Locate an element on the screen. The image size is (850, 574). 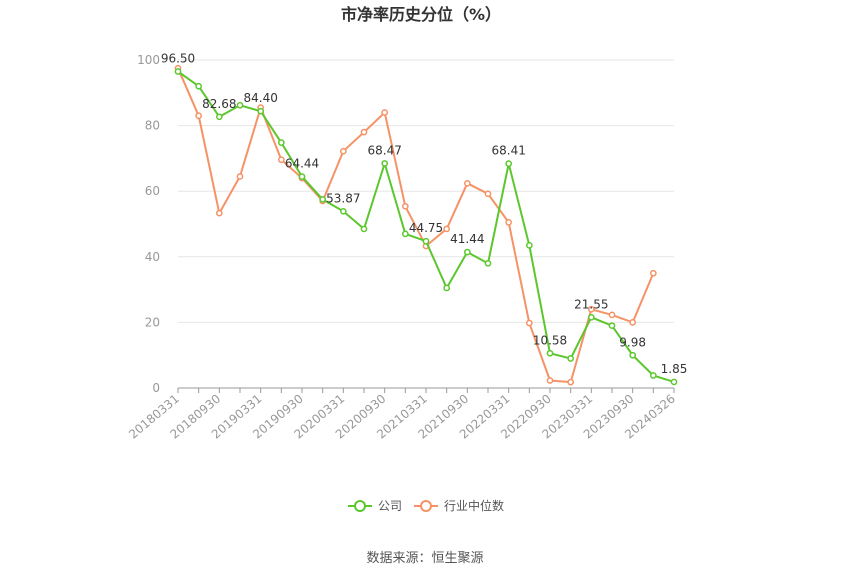
y-tick-label: 0 is located at coordinates (156, 388).